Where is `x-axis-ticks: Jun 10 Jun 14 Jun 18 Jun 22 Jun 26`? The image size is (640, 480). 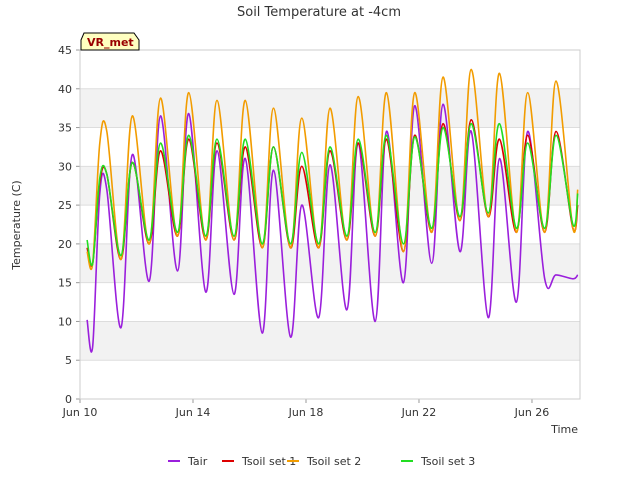
x-axis-ticks: Jun 10 Jun 14 Jun 18 Jun 22 Jun 26 is located at coordinates (306, 409).